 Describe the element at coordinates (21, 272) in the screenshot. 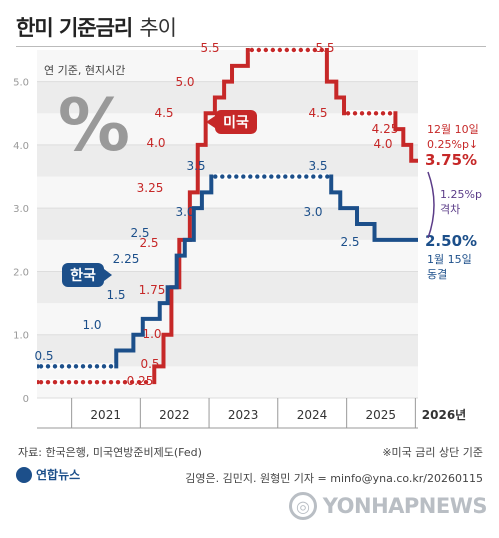

I see `y-tick-label: 2.0` at that location.